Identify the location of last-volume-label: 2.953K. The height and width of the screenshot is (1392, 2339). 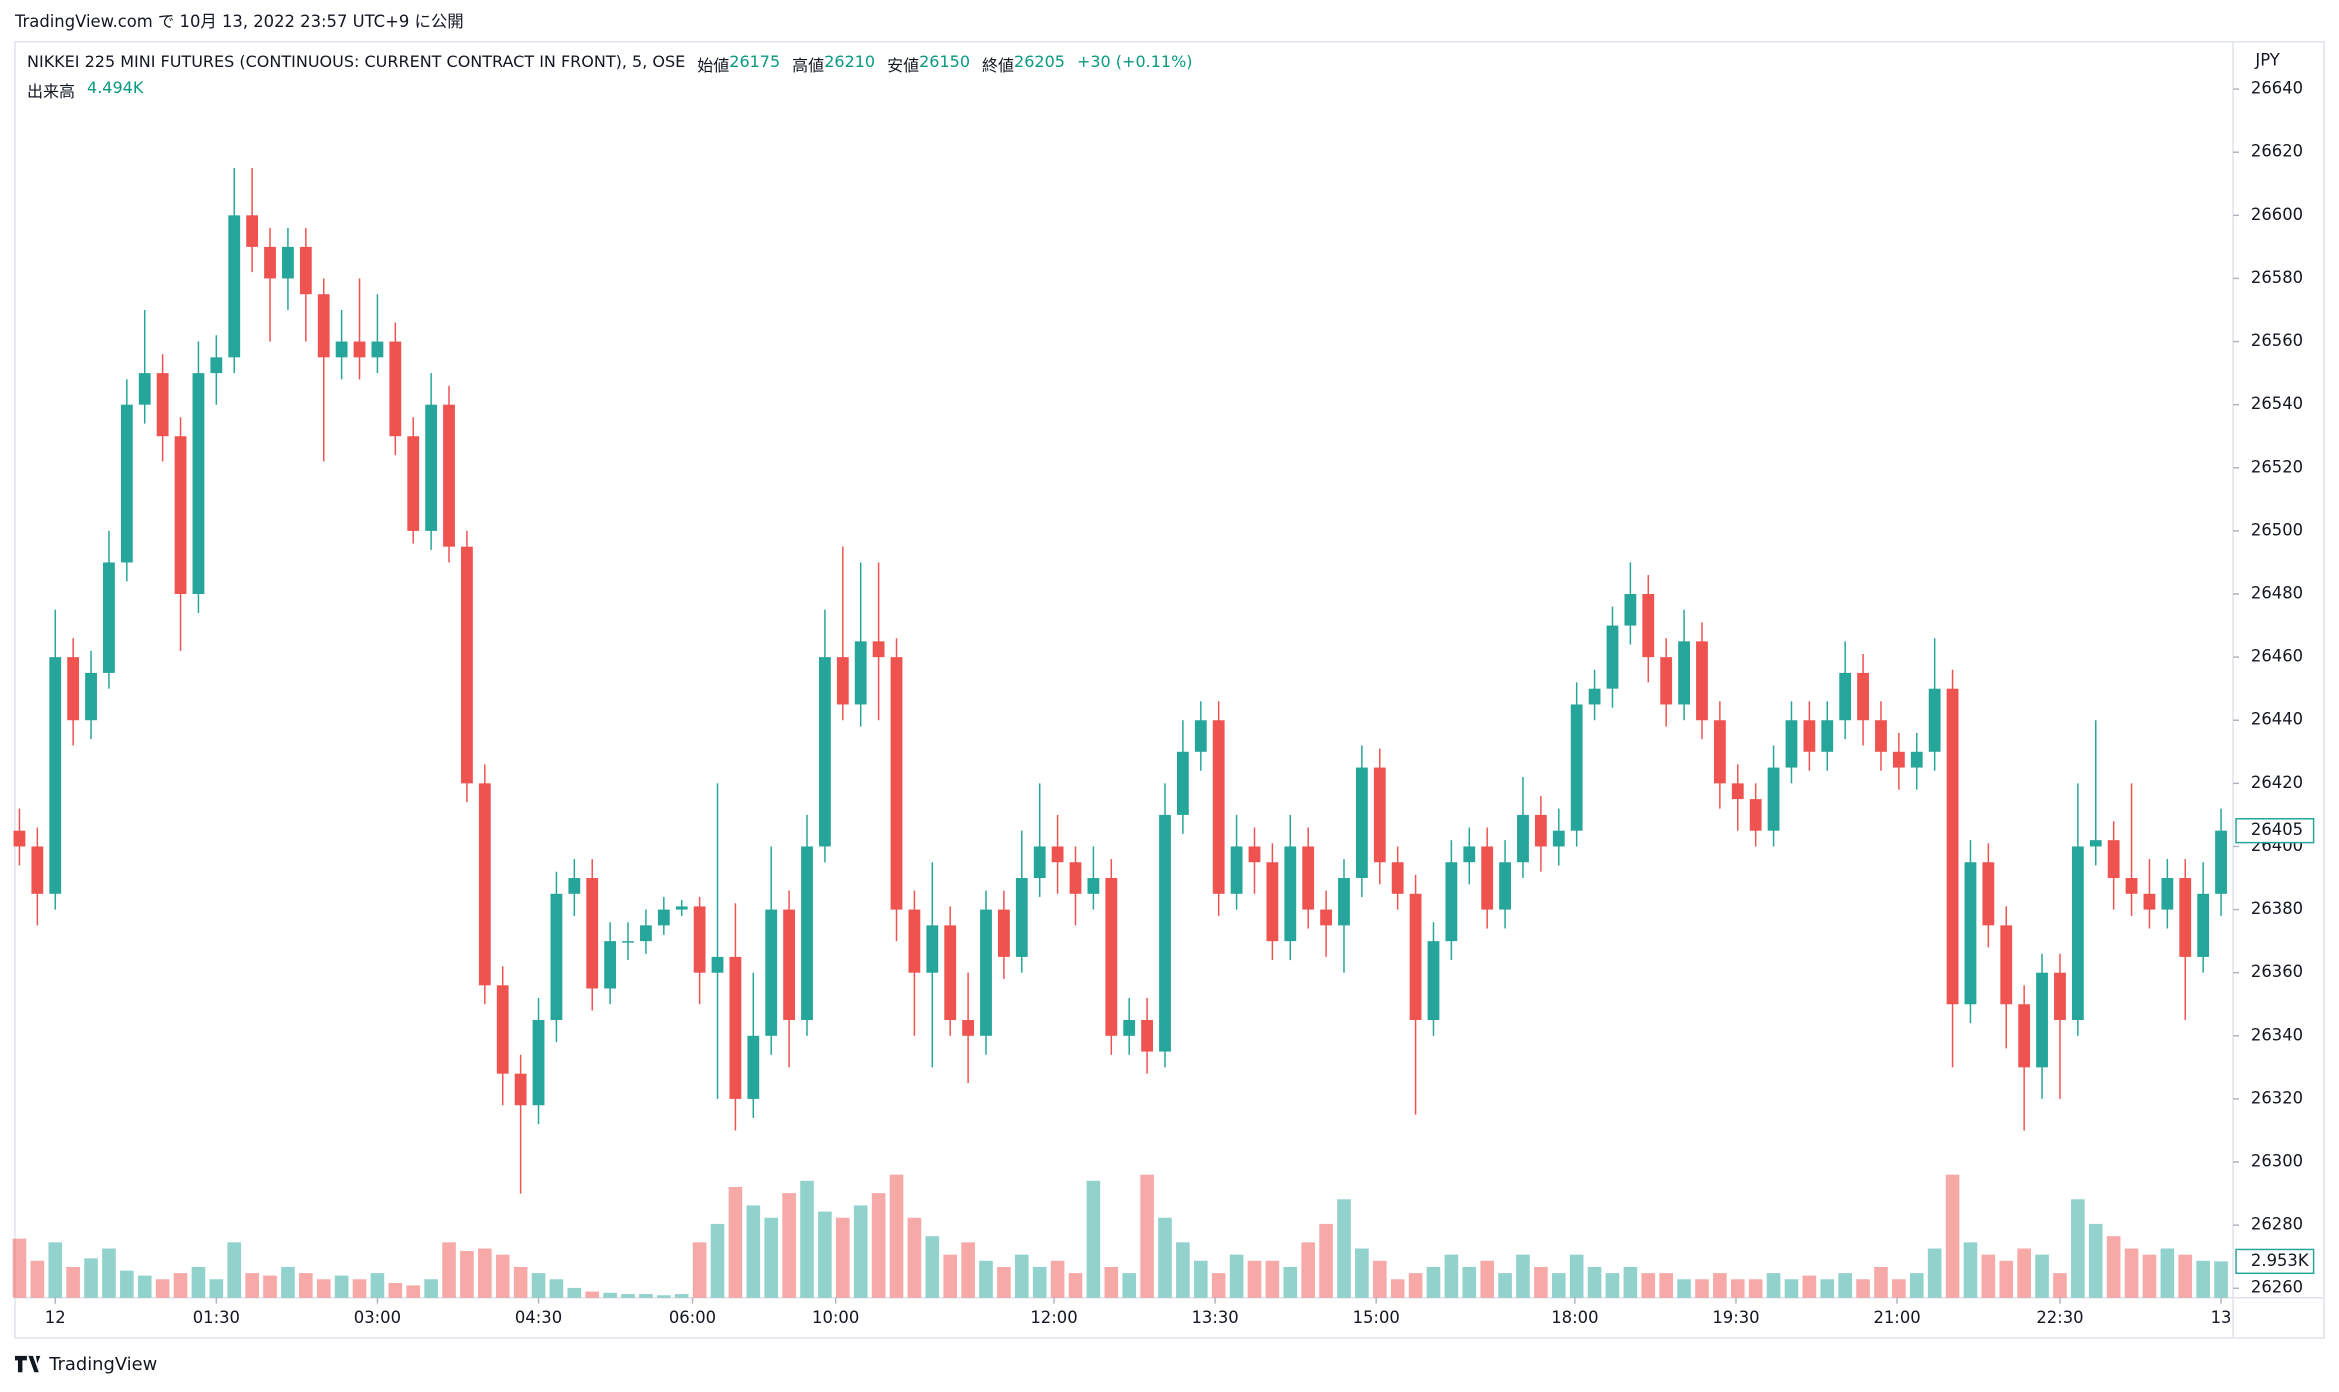
(2280, 1260).